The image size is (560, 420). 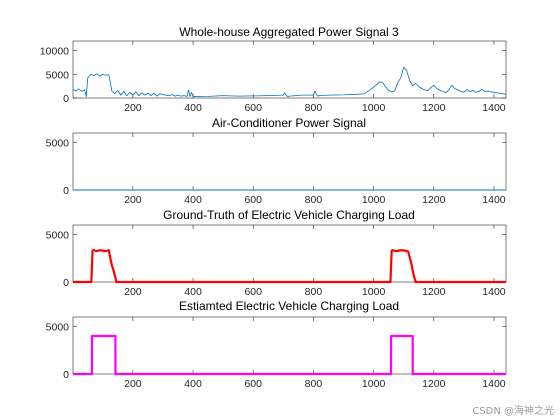 What do you see at coordinates (54, 52) in the screenshot?
I see `y-tick-label: 10000` at bounding box center [54, 52].